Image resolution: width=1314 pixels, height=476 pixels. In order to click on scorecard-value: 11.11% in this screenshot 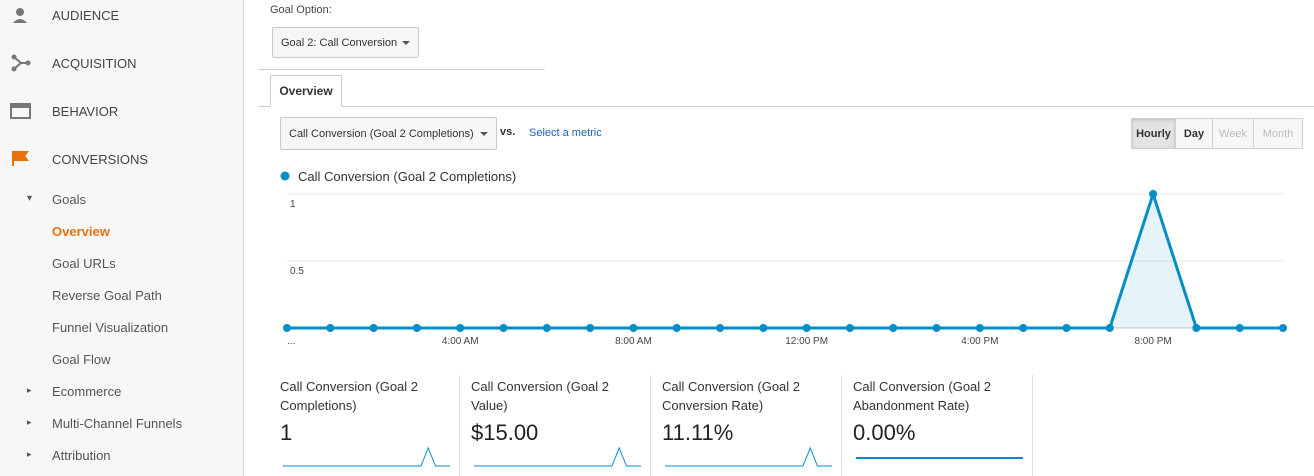, I will do `click(698, 432)`.